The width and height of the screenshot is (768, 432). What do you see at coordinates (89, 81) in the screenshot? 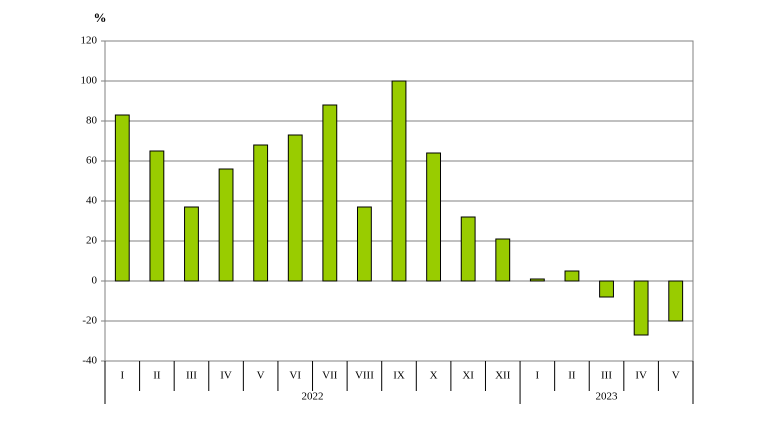
I see `y-tick-label: 100` at bounding box center [89, 81].